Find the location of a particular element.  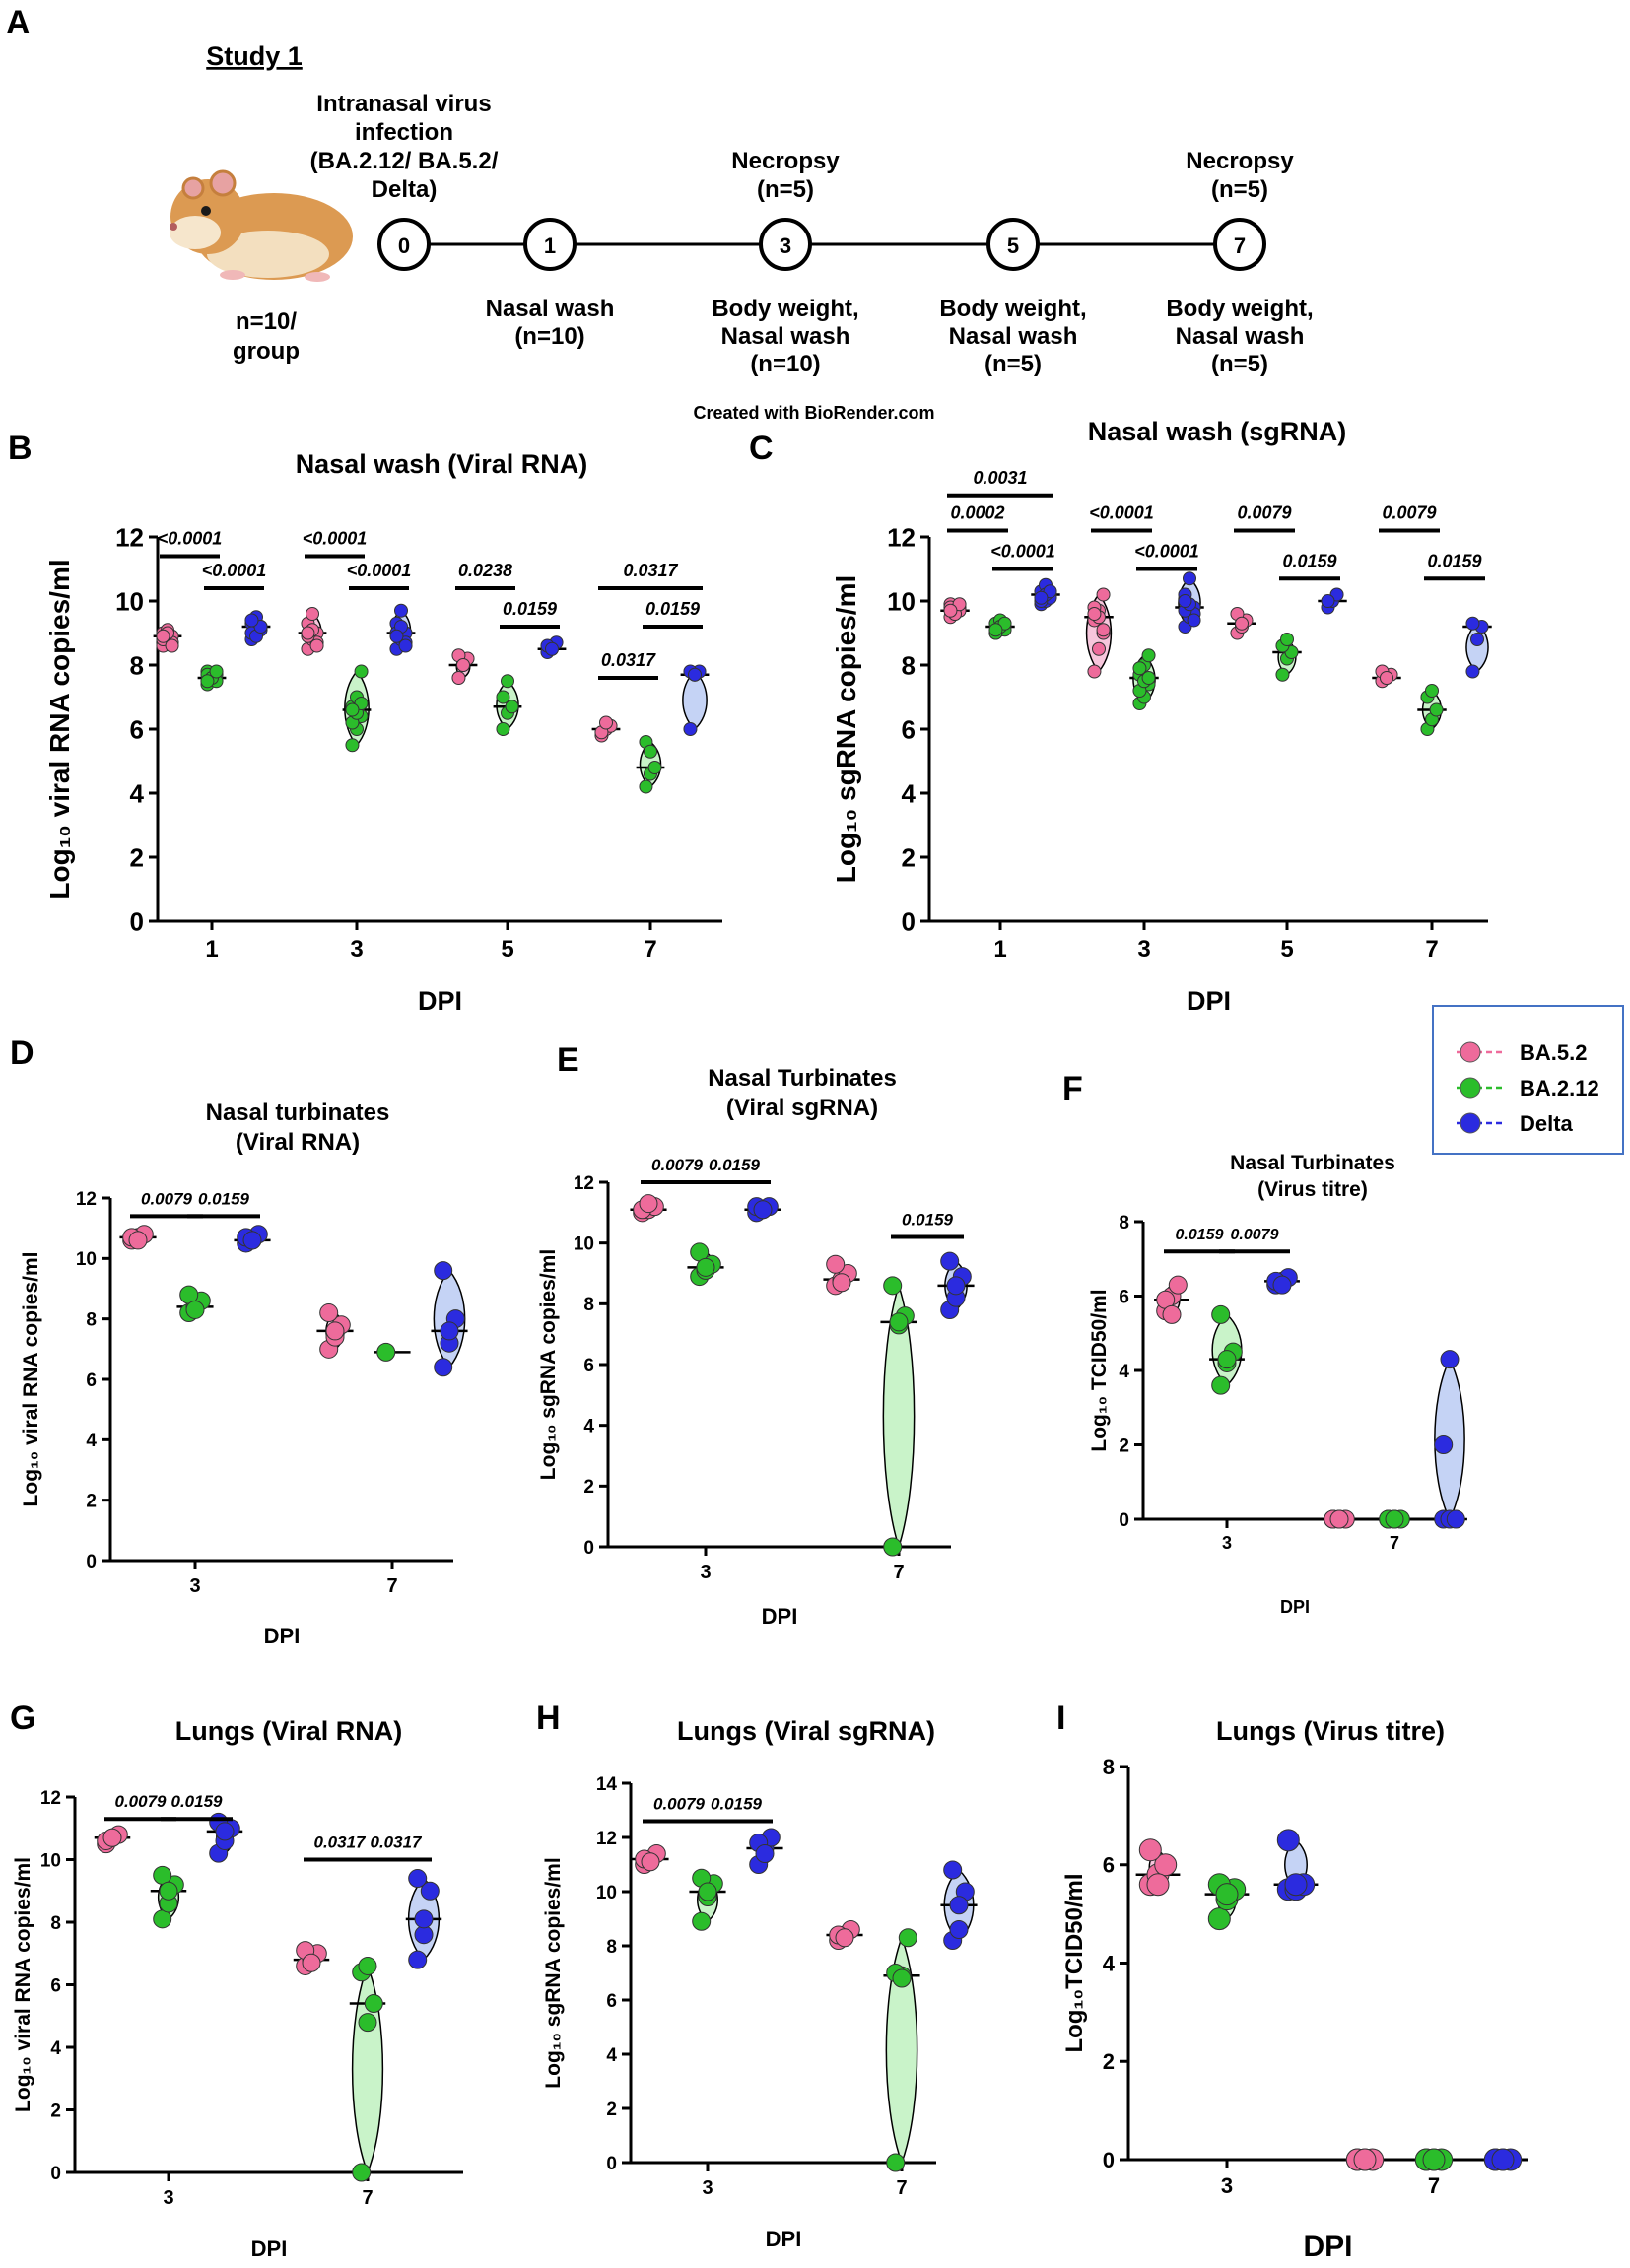

timeline-above-text: Necropsy is located at coordinates (785, 161).